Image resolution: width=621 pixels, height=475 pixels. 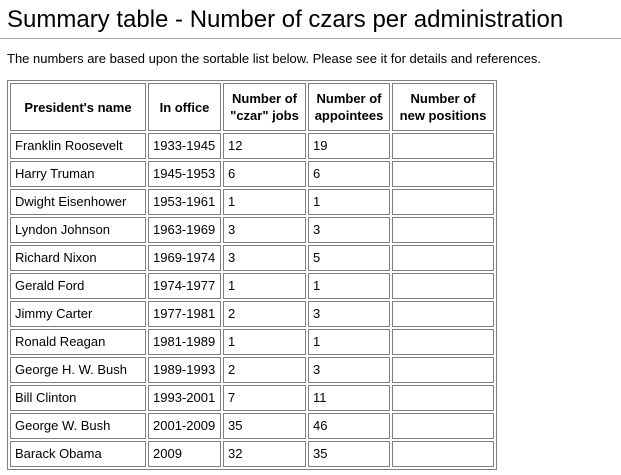 What do you see at coordinates (349, 398) in the screenshot?
I see `table-cell: 11` at bounding box center [349, 398].